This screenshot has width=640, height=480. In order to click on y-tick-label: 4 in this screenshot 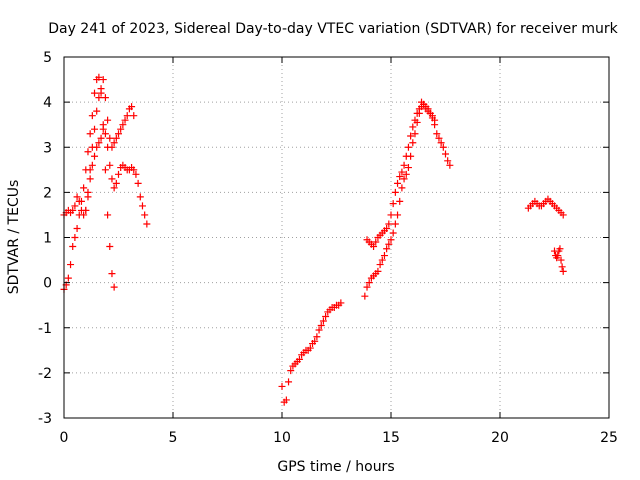, I will do `click(47, 103)`.